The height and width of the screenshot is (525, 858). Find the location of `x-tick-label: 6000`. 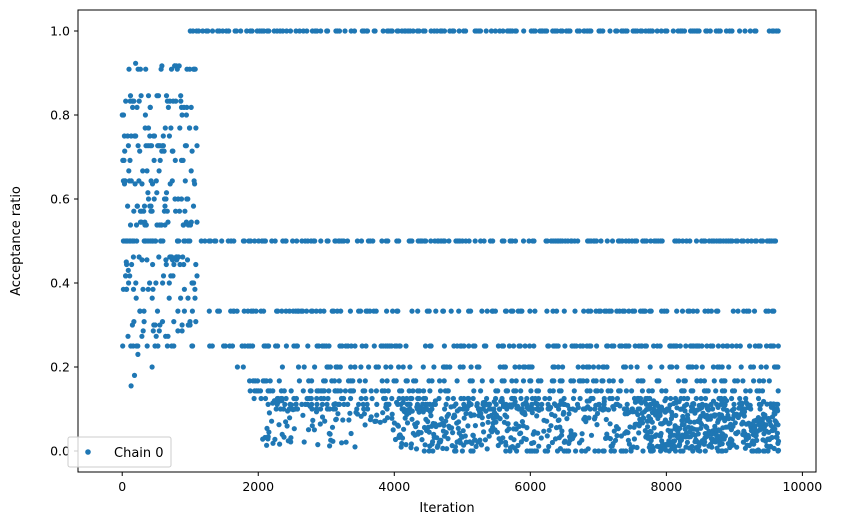

x-tick-label: 6000 is located at coordinates (530, 486).